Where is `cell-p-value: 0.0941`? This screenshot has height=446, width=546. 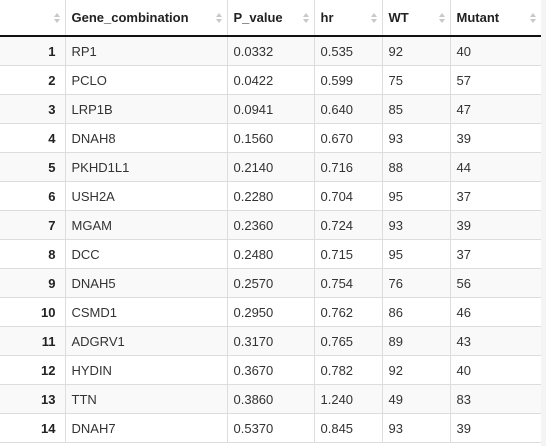 cell-p-value: 0.0941 is located at coordinates (271, 109).